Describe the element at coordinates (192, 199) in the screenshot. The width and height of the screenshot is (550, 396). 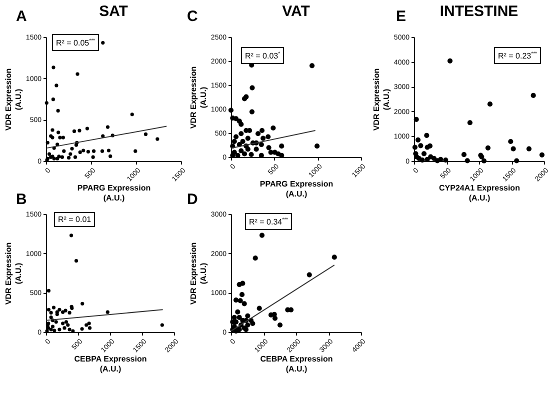
I see `text: D` at that location.